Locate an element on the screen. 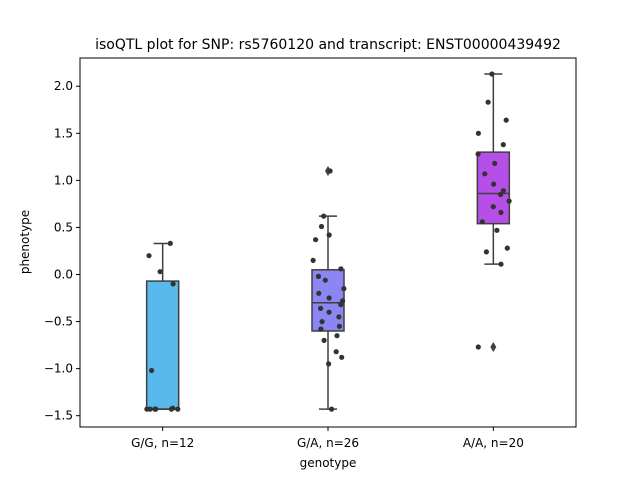  y-tick-label: −1.5 is located at coordinates (58, 416).